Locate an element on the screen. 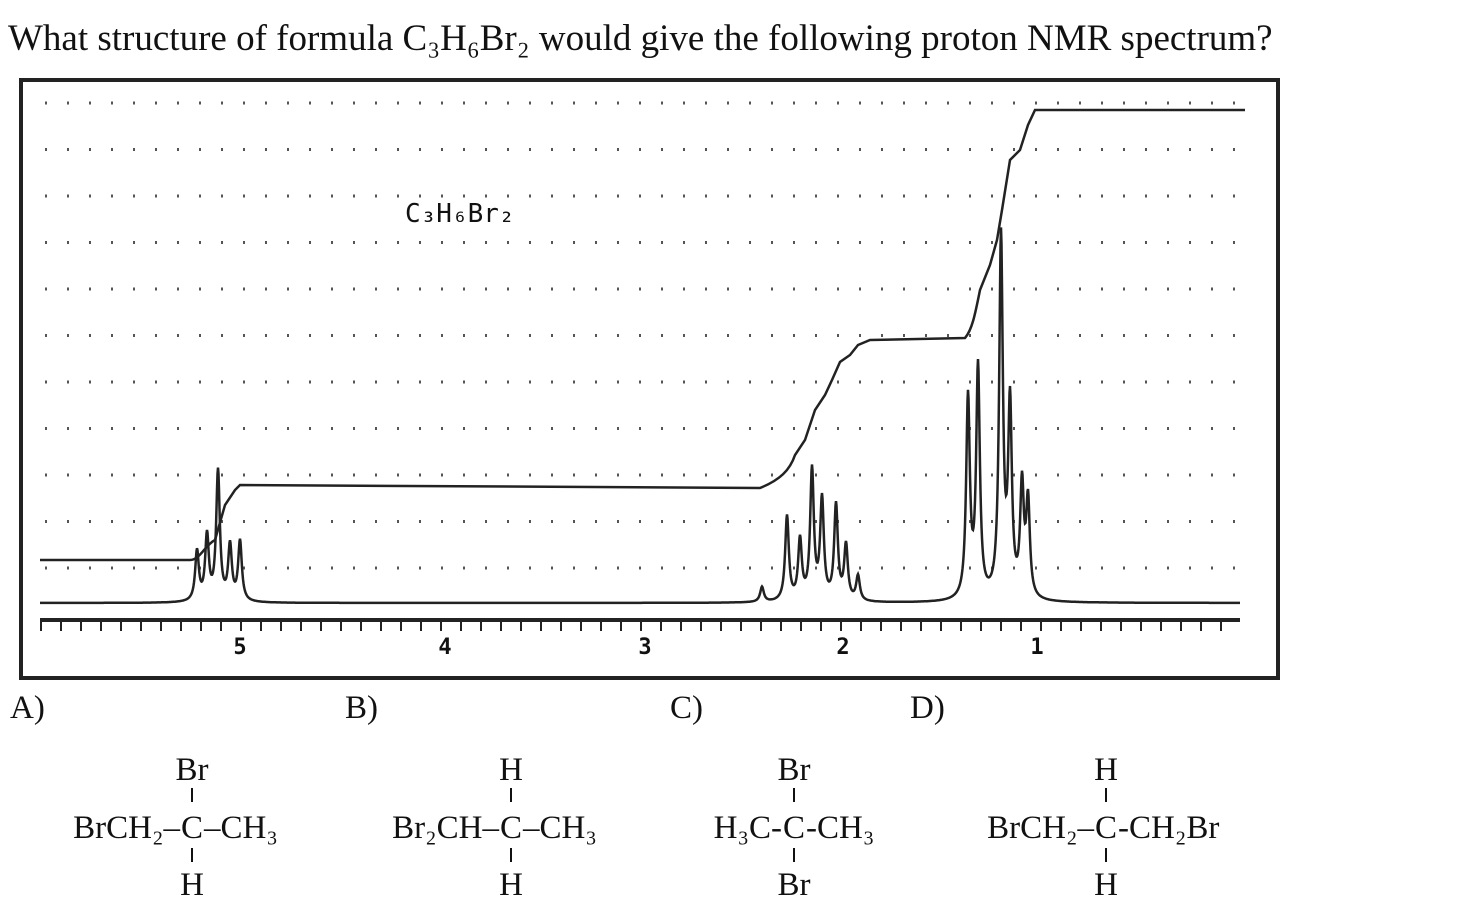 This screenshot has width=1474, height=908. formula-left: H₃C- is located at coordinates (748, 828).